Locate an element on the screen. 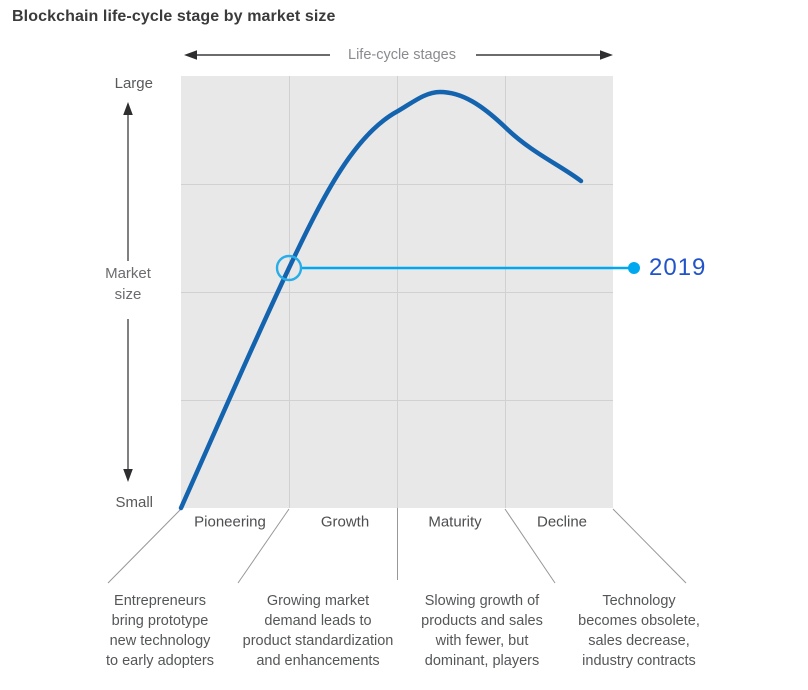  stage-label-maturity: Maturity is located at coordinates (455, 522).